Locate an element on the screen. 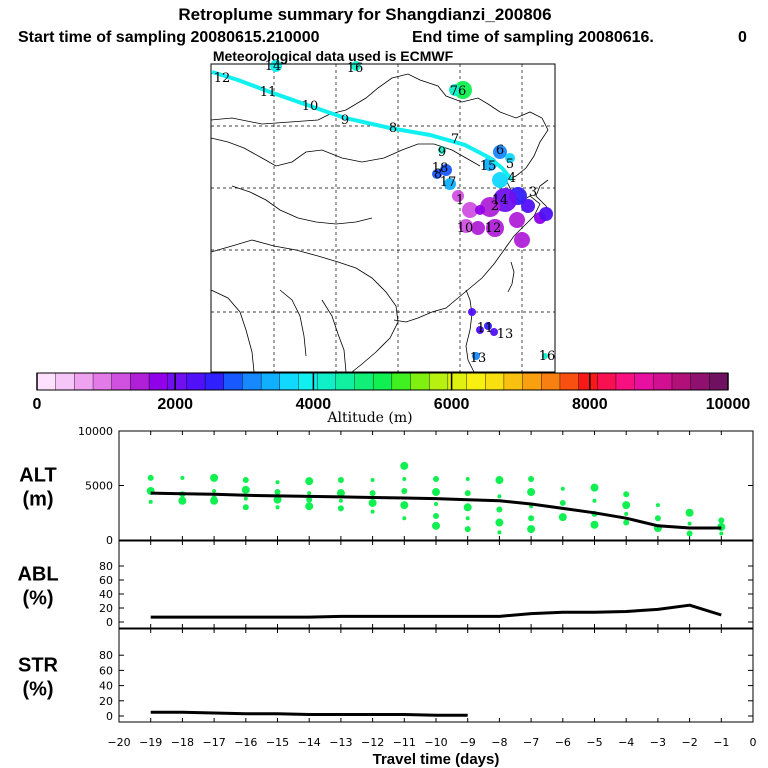 This screenshot has height=768, width=768. map-day-label: 7 is located at coordinates (455, 139).